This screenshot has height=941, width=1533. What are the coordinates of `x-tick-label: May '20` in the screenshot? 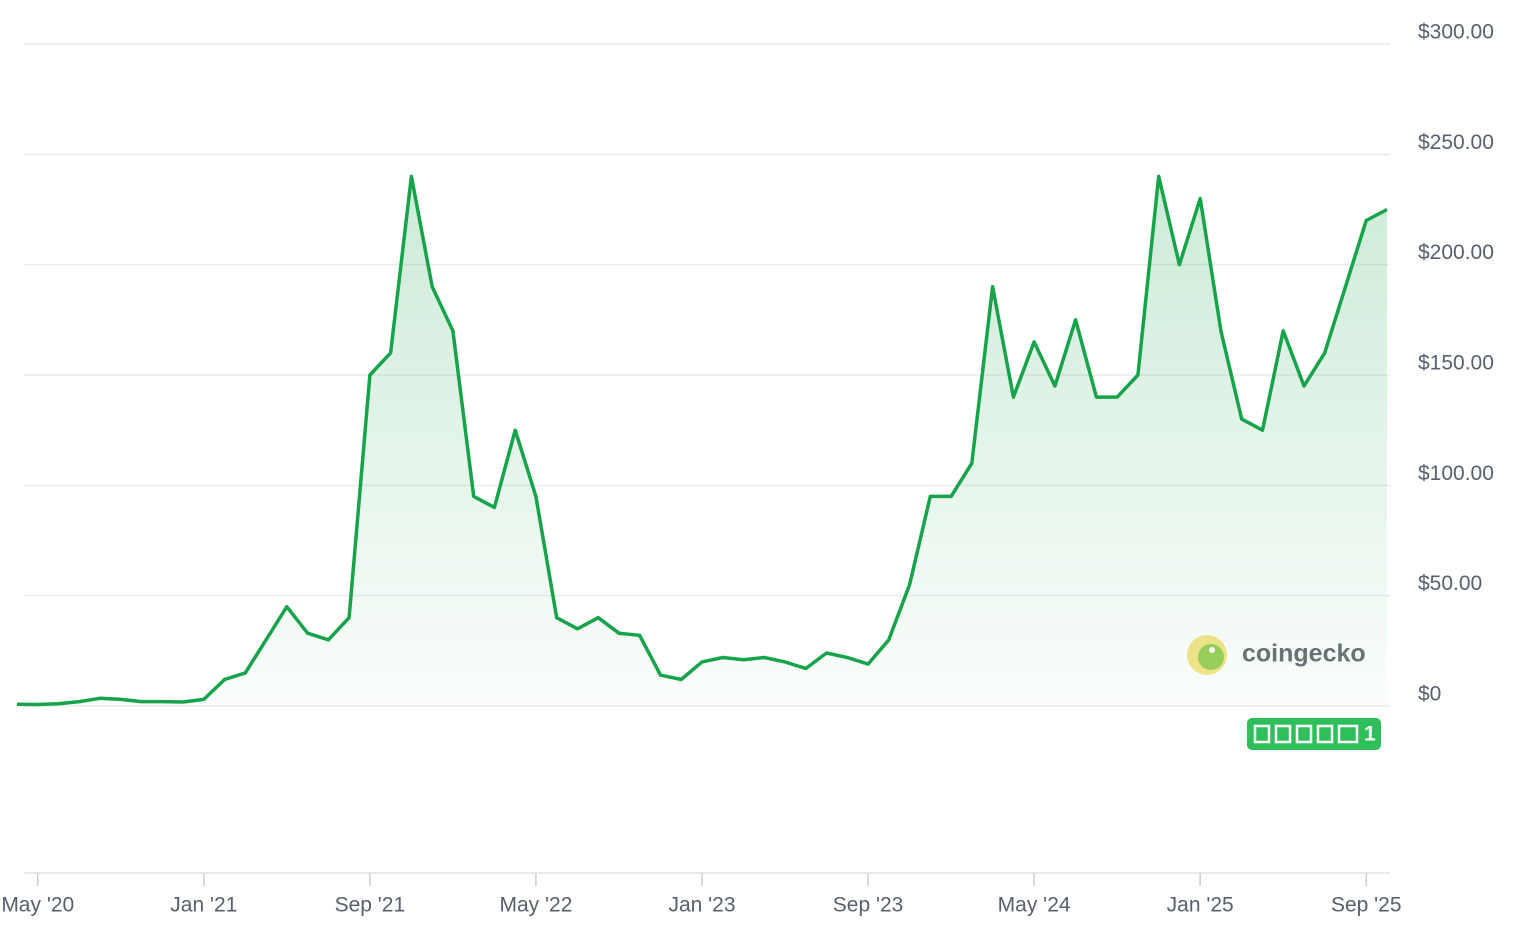 It's located at (37, 905).